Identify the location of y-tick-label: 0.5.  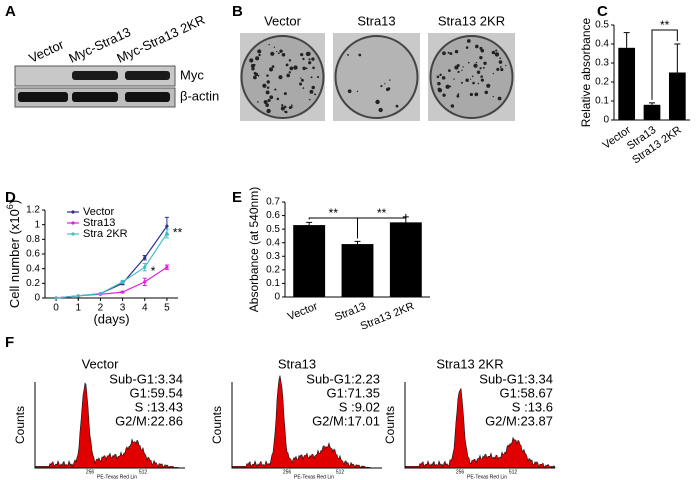
(602, 25).